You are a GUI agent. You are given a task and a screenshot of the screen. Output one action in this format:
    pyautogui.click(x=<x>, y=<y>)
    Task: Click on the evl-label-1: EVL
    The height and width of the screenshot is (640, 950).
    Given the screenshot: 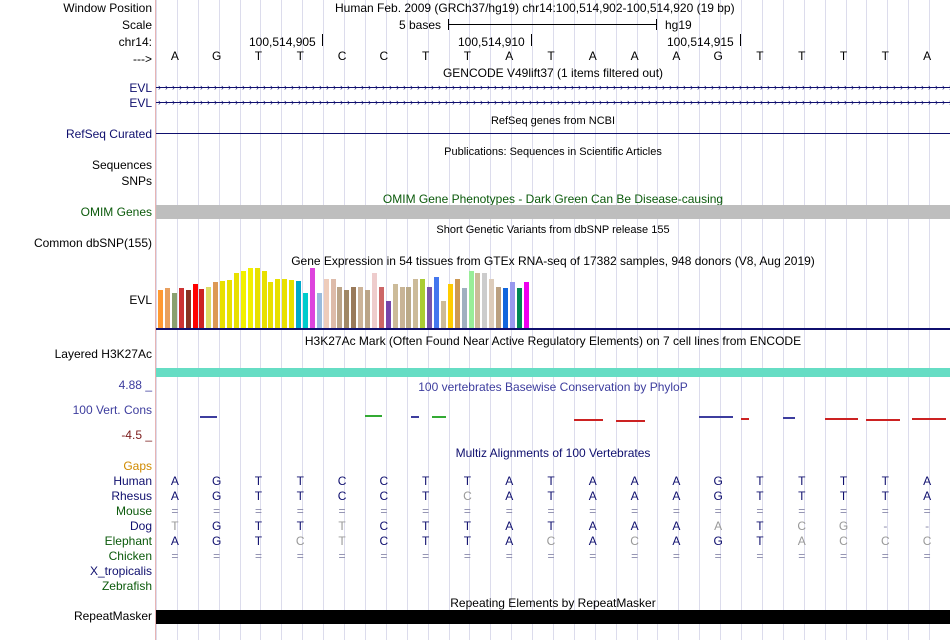 What is the action you would take?
    pyautogui.click(x=140, y=88)
    